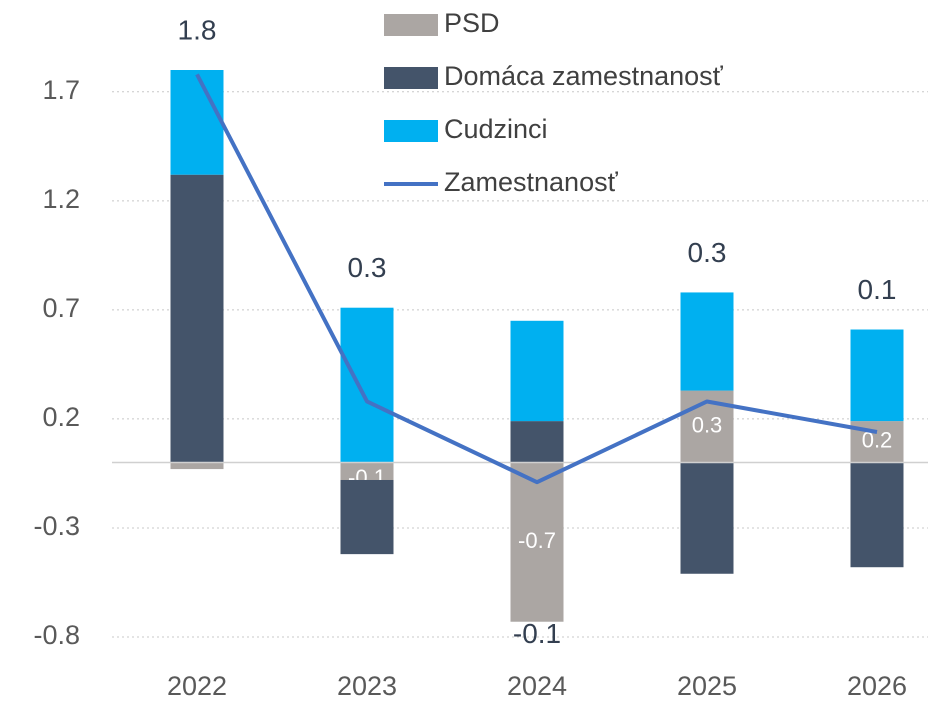 Image resolution: width=937 pixels, height=702 pixels. What do you see at coordinates (537, 686) in the screenshot?
I see `x-tick-label: 2024` at bounding box center [537, 686].